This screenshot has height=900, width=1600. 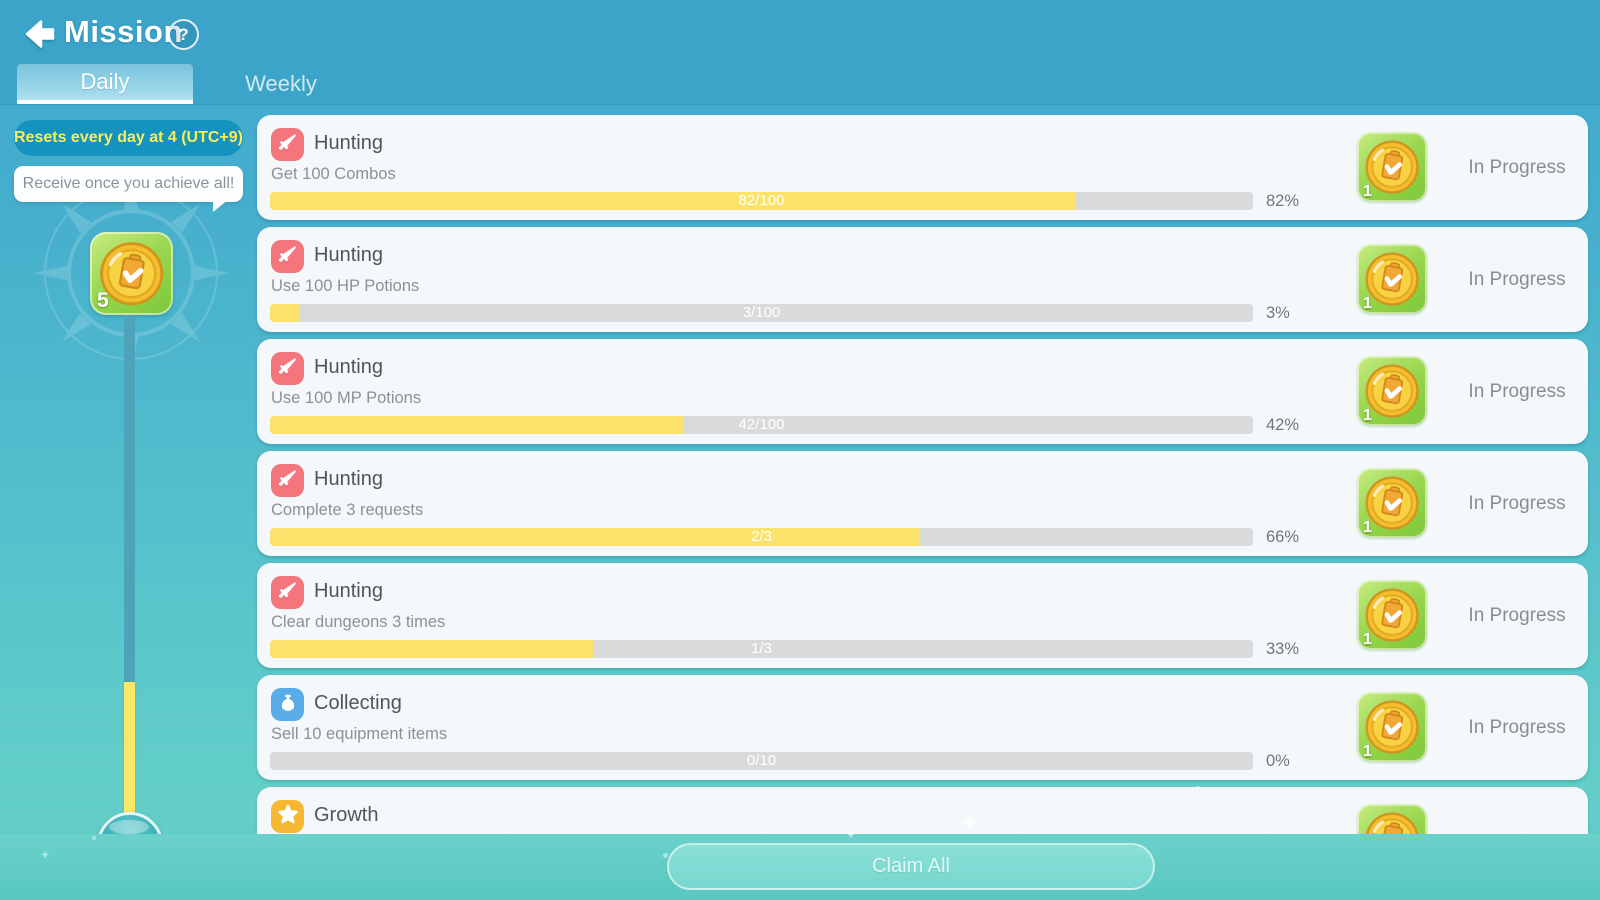 What do you see at coordinates (129, 761) in the screenshot?
I see `milestone-track-fill` at bounding box center [129, 761].